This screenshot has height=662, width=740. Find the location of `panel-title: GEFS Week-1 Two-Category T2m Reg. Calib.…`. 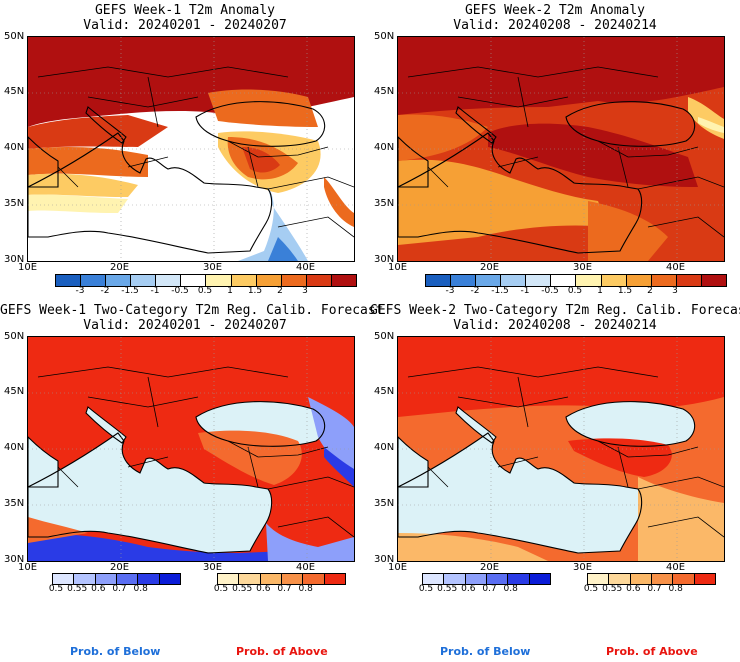

panel-title: GEFS Week-1 Two-Category T2m Reg. Calib.… is located at coordinates (192, 310).